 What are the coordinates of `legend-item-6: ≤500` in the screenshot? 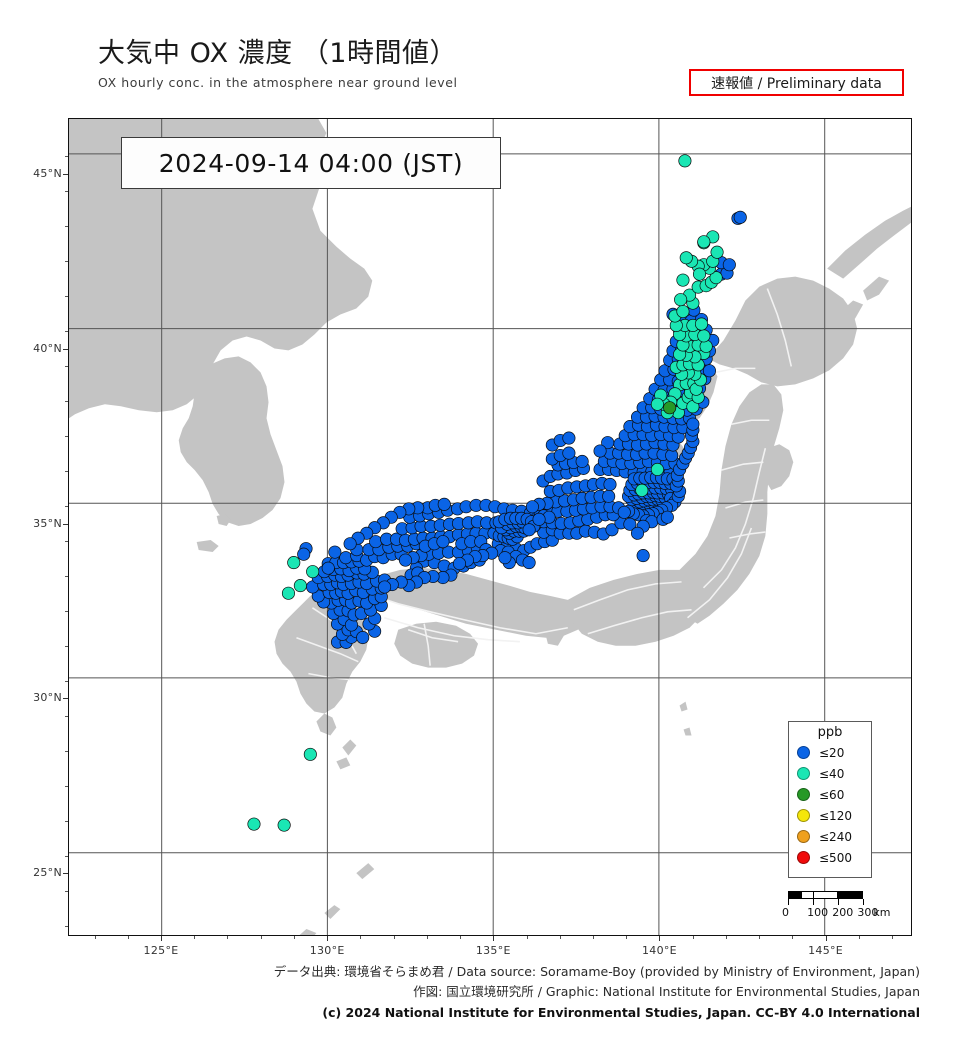 It's located at (830, 857).